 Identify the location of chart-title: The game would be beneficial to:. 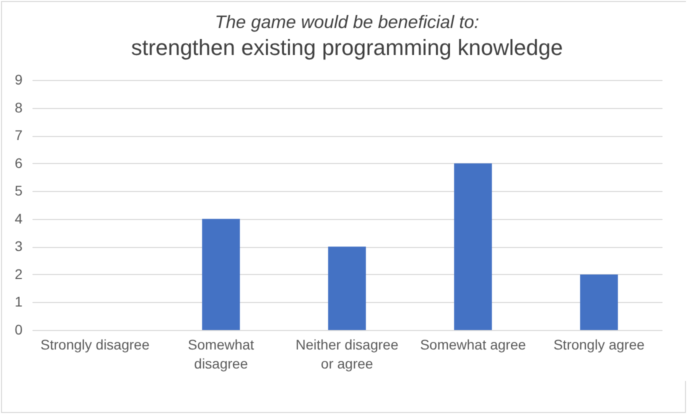
(347, 22).